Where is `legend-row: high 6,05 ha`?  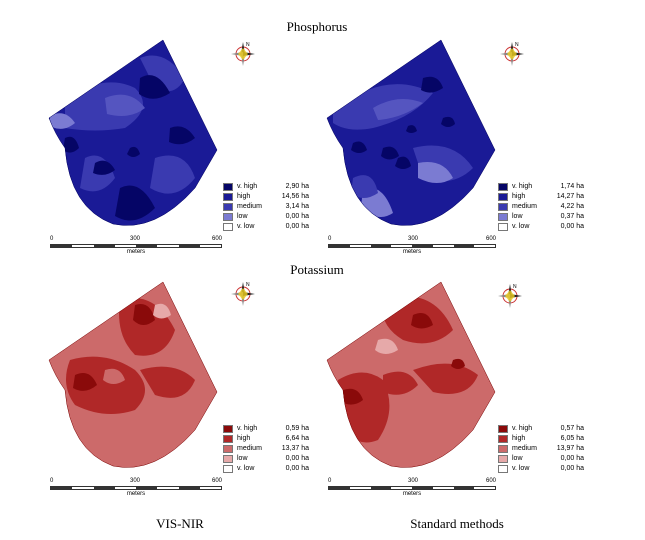 legend-row: high 6,05 ha is located at coordinates (541, 439).